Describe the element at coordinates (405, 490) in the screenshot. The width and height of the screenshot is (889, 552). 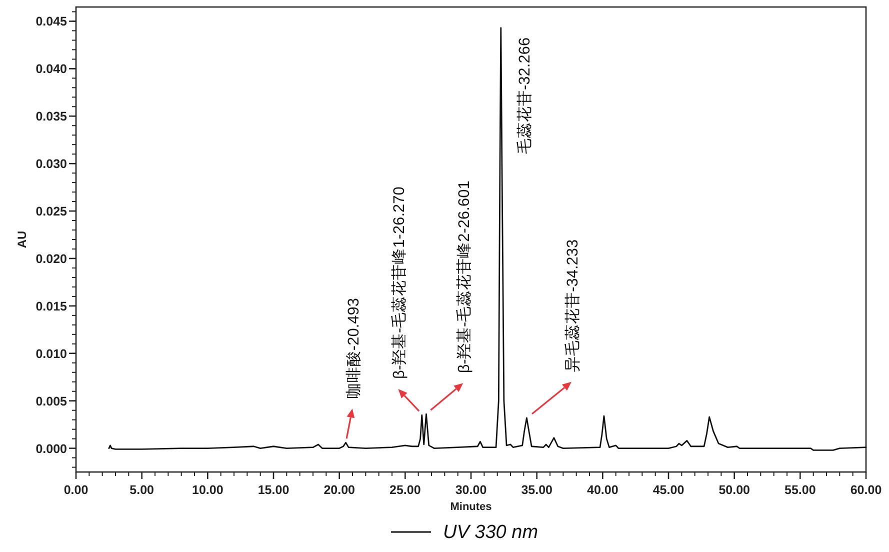
I see `x-tick-label: 25.00` at that location.